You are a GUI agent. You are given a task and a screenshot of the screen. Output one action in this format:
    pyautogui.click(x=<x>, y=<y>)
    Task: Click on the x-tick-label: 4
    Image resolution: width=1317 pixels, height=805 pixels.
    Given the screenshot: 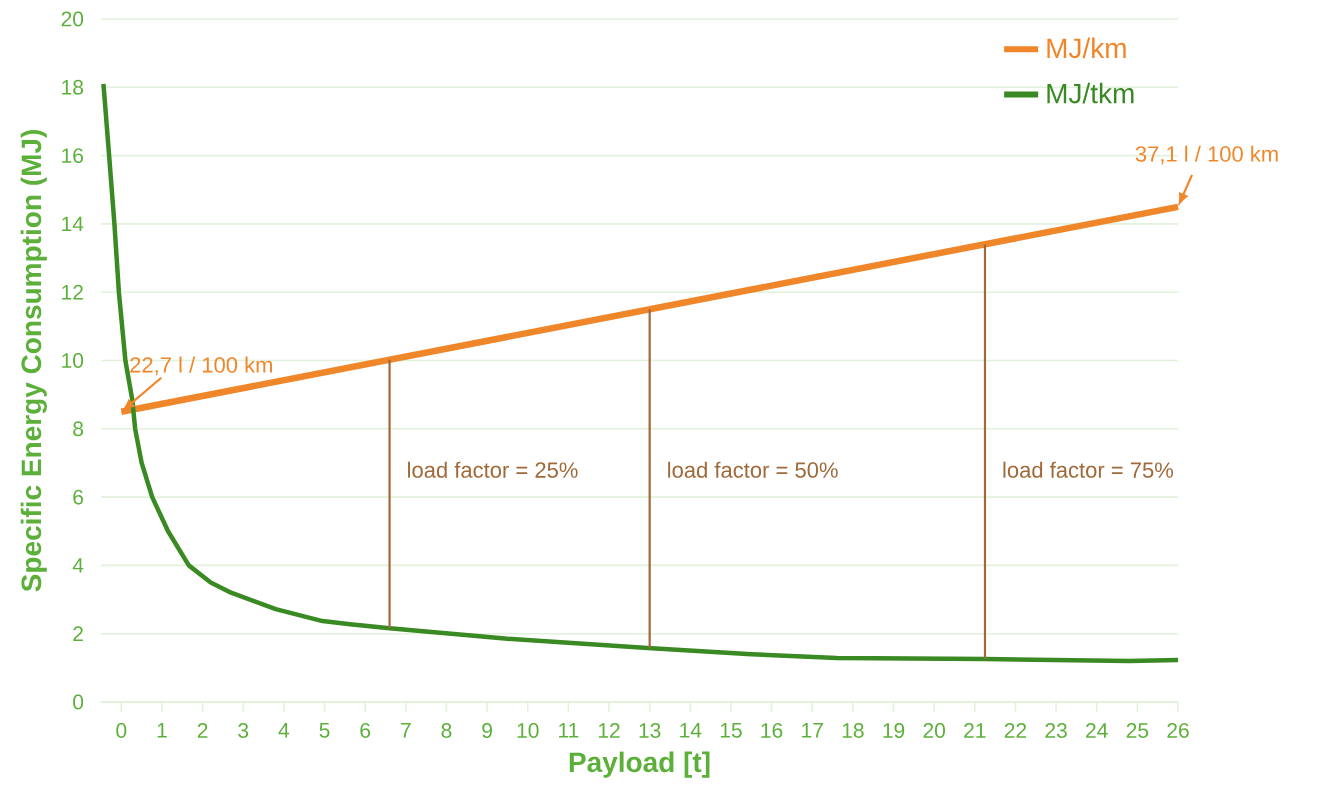 What is the action you would take?
    pyautogui.click(x=284, y=730)
    